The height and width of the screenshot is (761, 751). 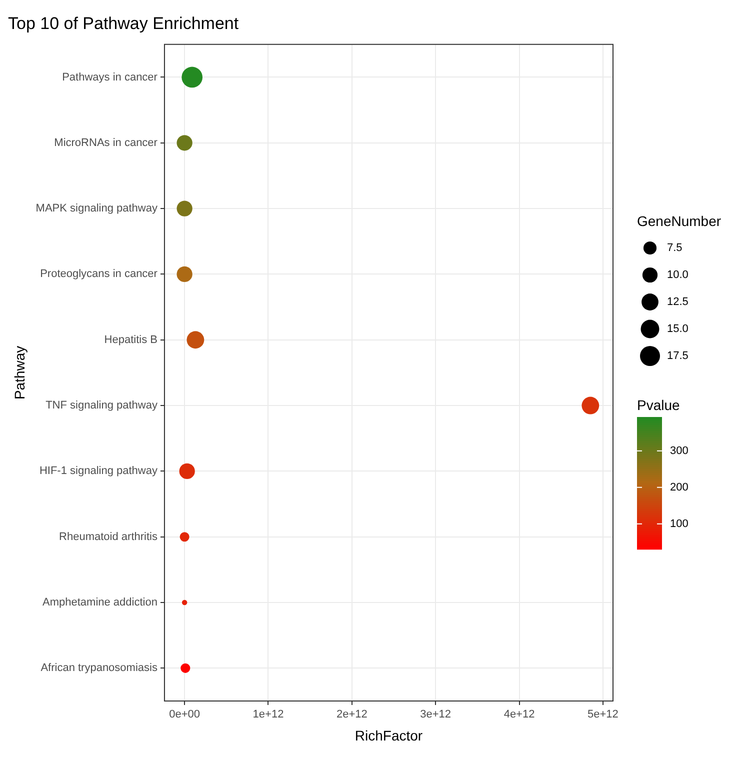 What do you see at coordinates (352, 714) in the screenshot?
I see `x-tick-label: 2e+12` at bounding box center [352, 714].